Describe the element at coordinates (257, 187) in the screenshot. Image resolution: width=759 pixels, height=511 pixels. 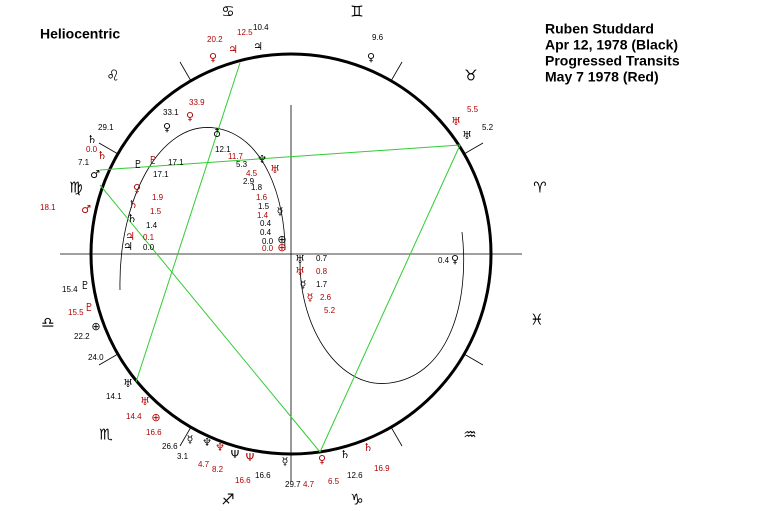
I see `position-label: 1.8` at that location.